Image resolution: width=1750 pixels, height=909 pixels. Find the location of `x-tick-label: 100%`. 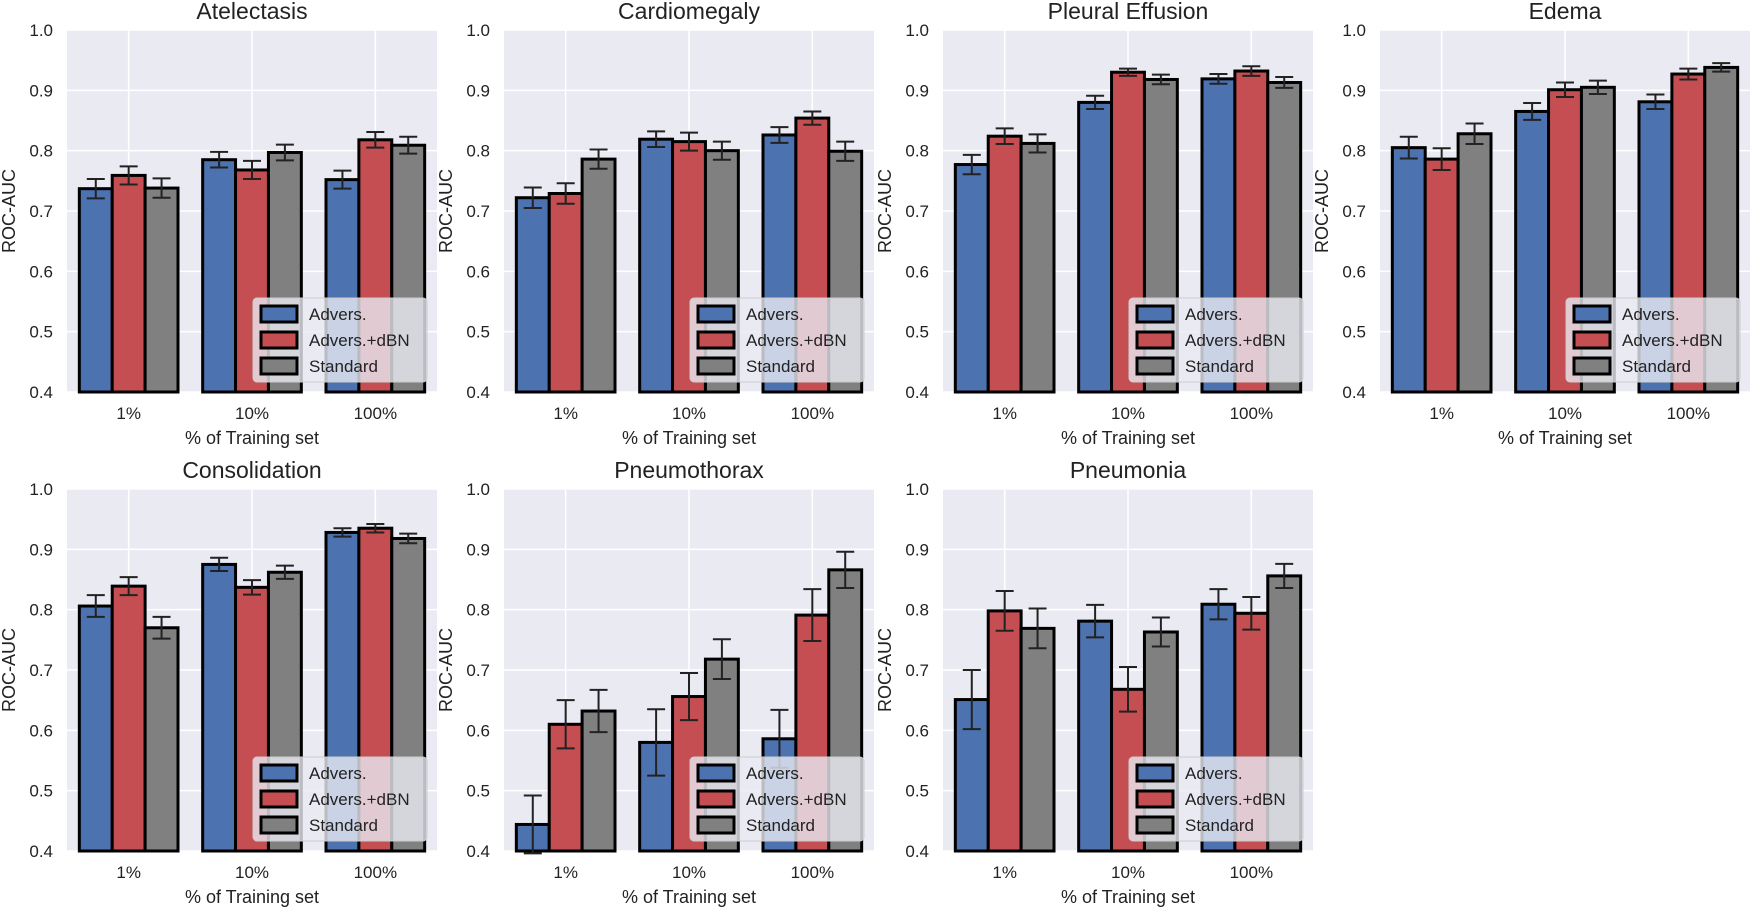

x-tick-label: 100% is located at coordinates (375, 872).